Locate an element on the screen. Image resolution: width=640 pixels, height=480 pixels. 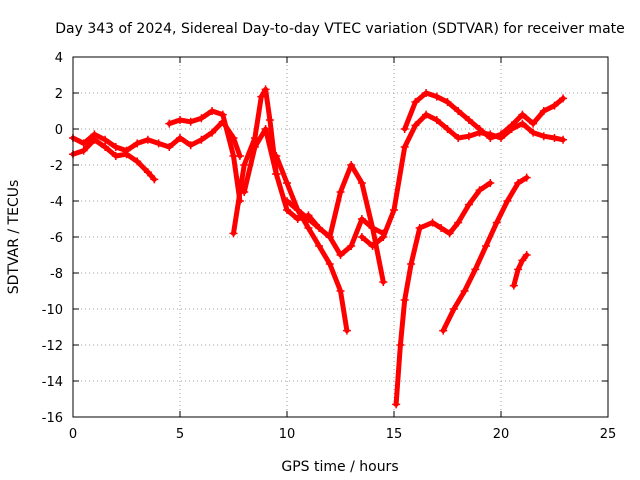
y-axis-label: SDTVAR / TECUs is located at coordinates (14, 237).